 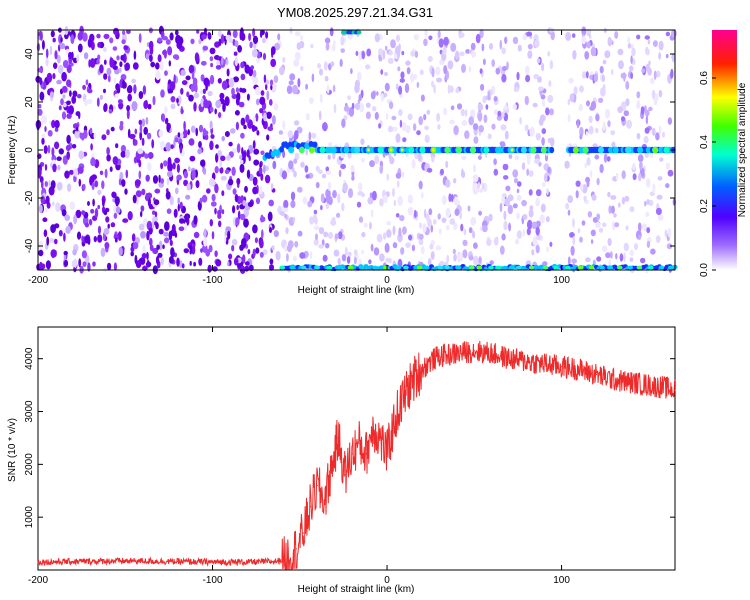 What do you see at coordinates (387, 280) in the screenshot?
I see `spectrogram-xtick-label: 0` at bounding box center [387, 280].